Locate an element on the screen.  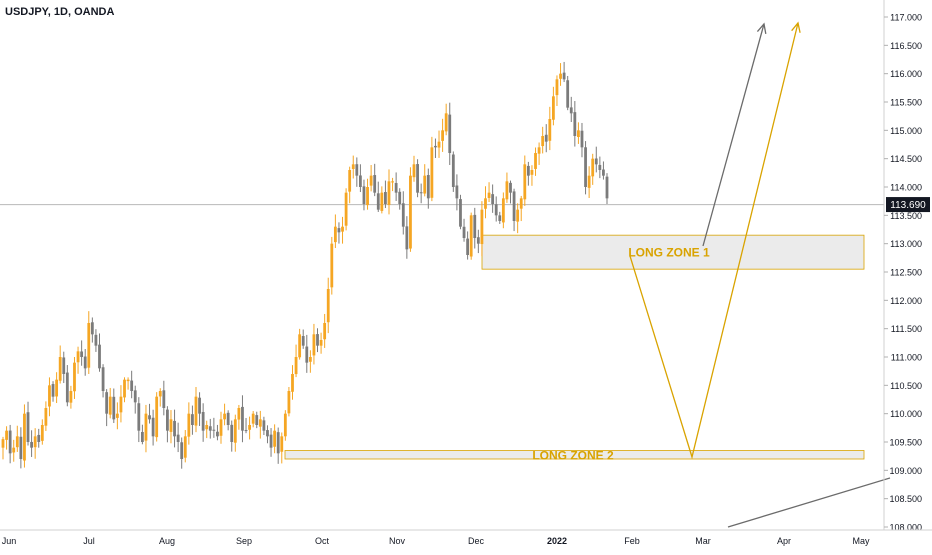
y-tick-label: 108.500 is located at coordinates (905, 499).